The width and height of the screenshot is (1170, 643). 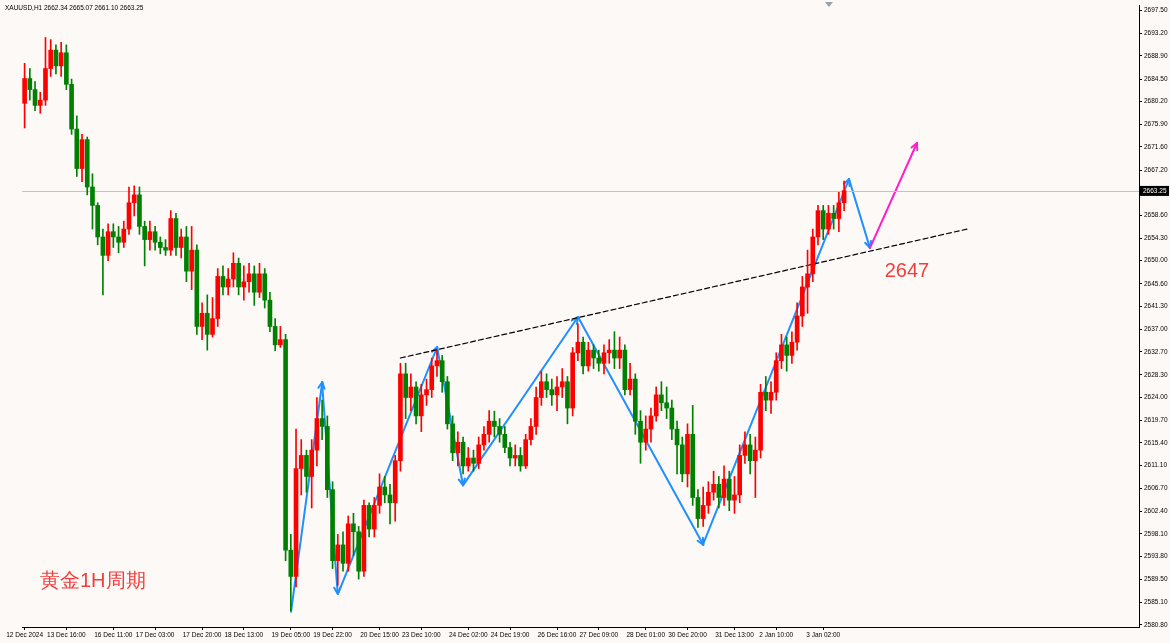 I want to click on annotation: 黄金1H周期, so click(x=93, y=579).